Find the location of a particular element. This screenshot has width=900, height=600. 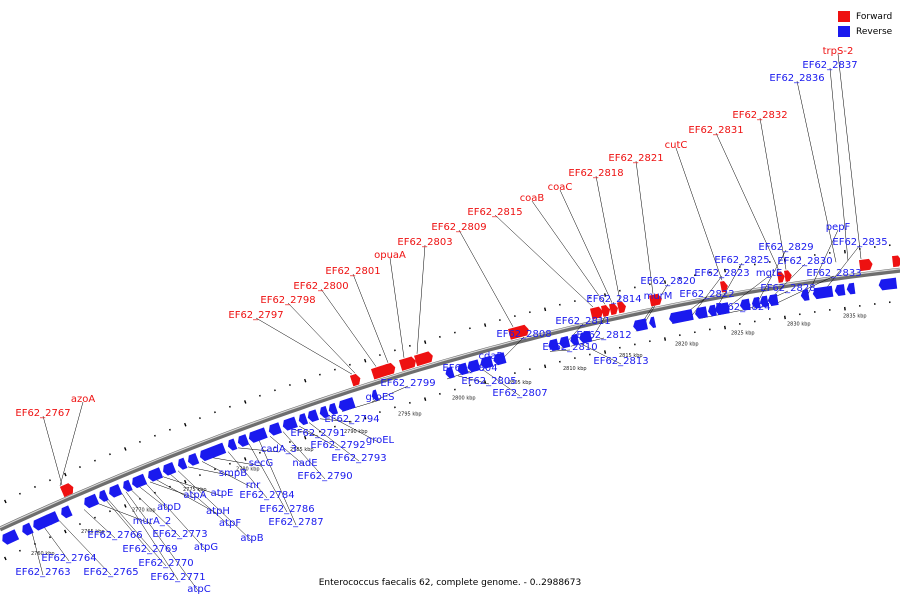

label-ef62-2831: EF62_2831 is located at coordinates (715, 130).